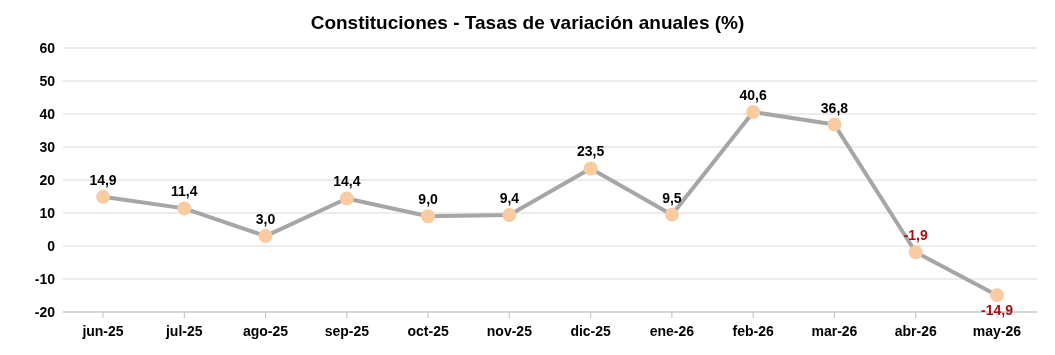 The image size is (1055, 355). What do you see at coordinates (347, 181) in the screenshot?
I see `data-label: 14,4` at bounding box center [347, 181].